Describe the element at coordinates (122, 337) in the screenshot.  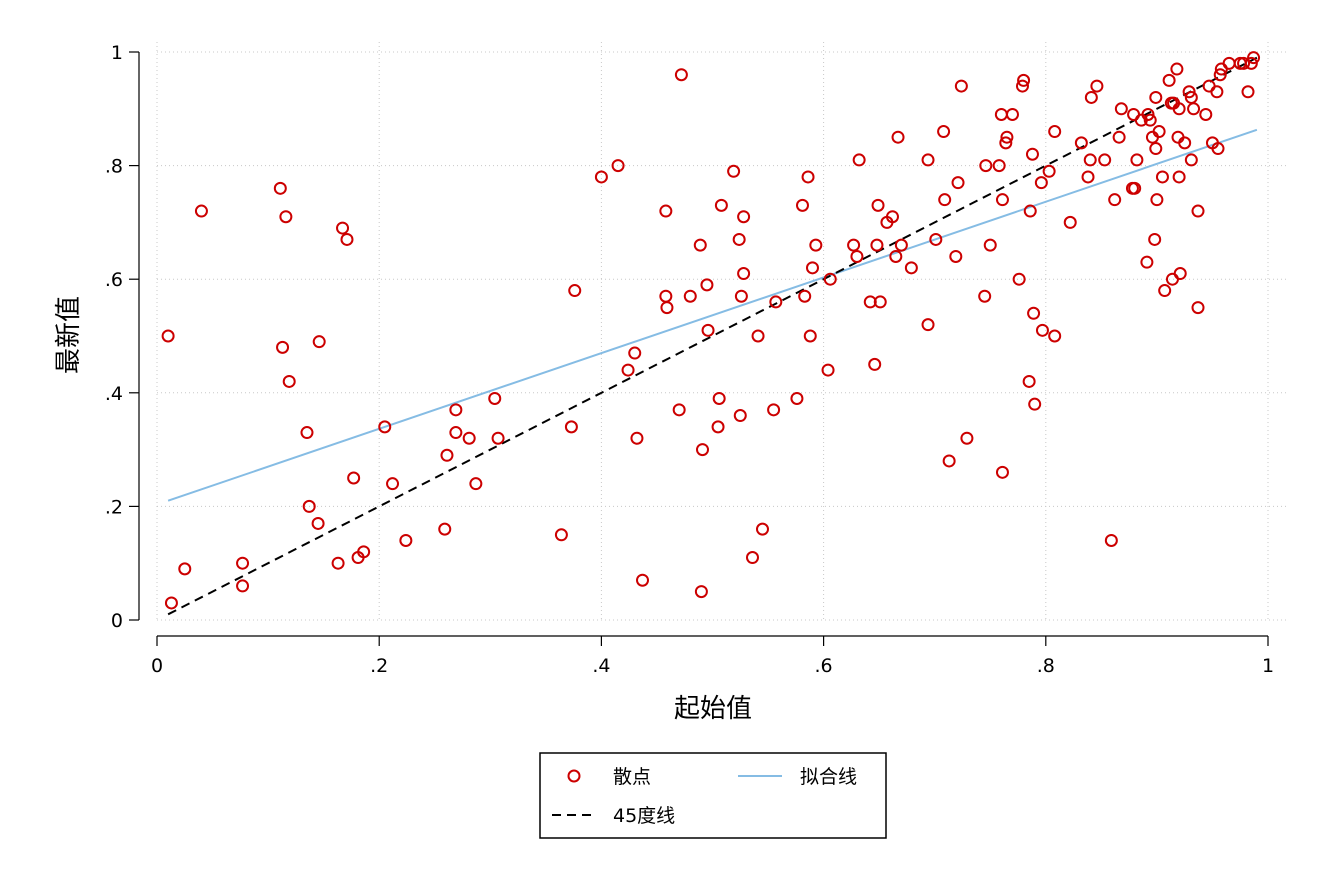
I see `y-axis: 0 .2 .4 .6 .8 1` at that location.